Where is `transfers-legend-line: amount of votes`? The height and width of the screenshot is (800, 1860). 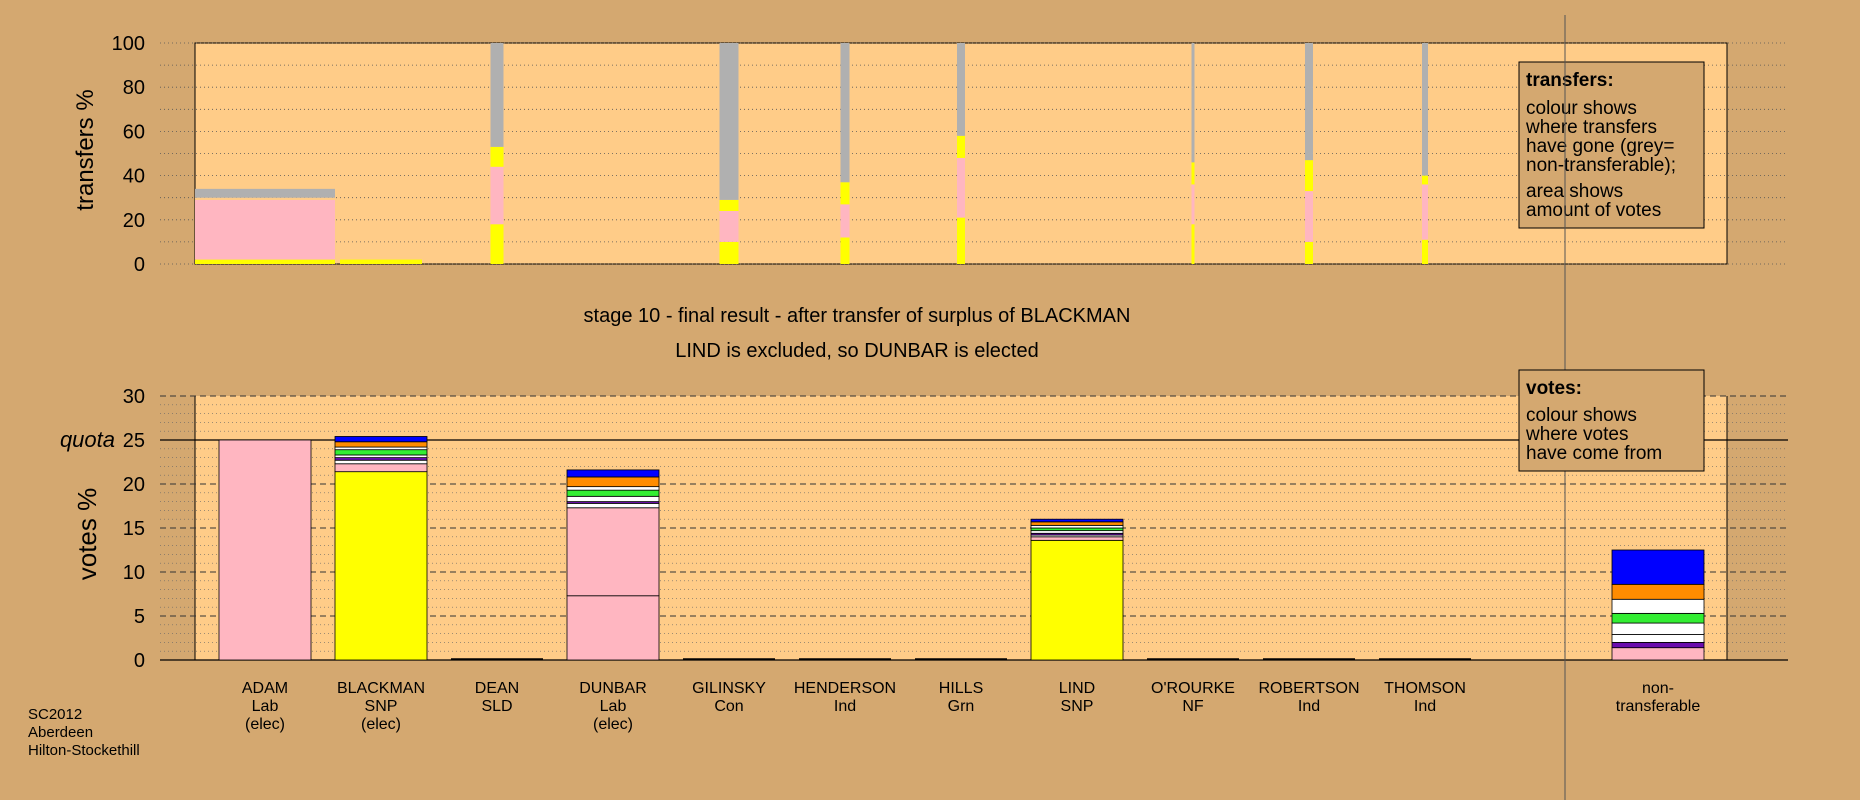 transfers-legend-line: amount of votes is located at coordinates (1593, 210).